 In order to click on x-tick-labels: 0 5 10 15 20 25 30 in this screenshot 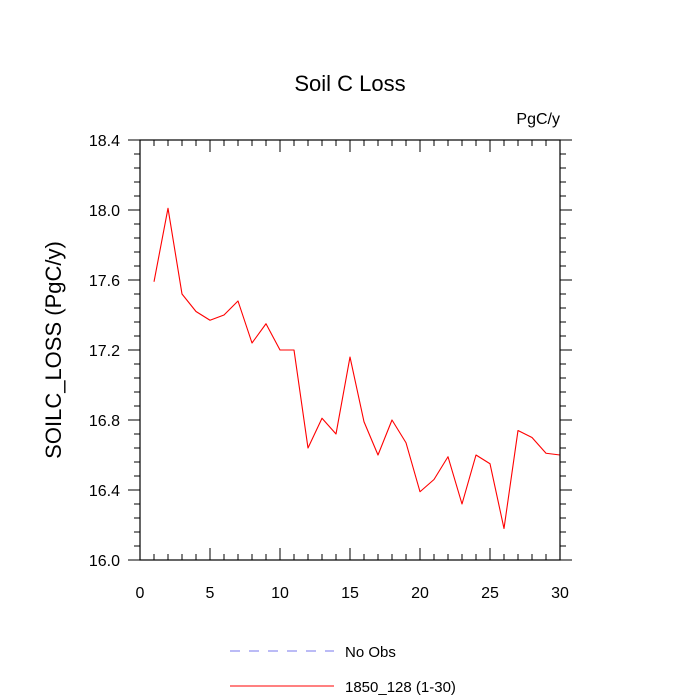, I will do `click(352, 593)`.